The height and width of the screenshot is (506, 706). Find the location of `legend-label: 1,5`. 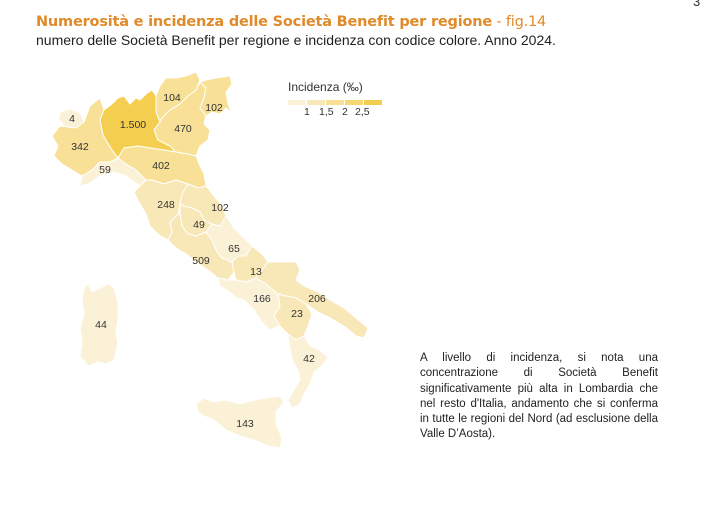

legend-label: 1,5 is located at coordinates (326, 112).